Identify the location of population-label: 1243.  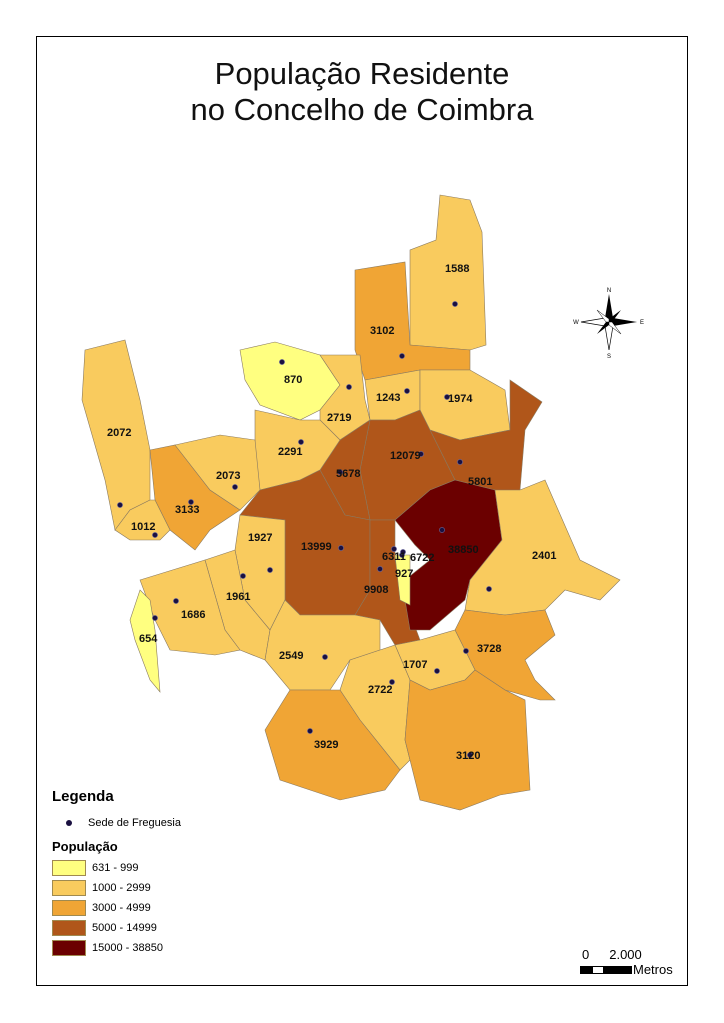
(388, 398).